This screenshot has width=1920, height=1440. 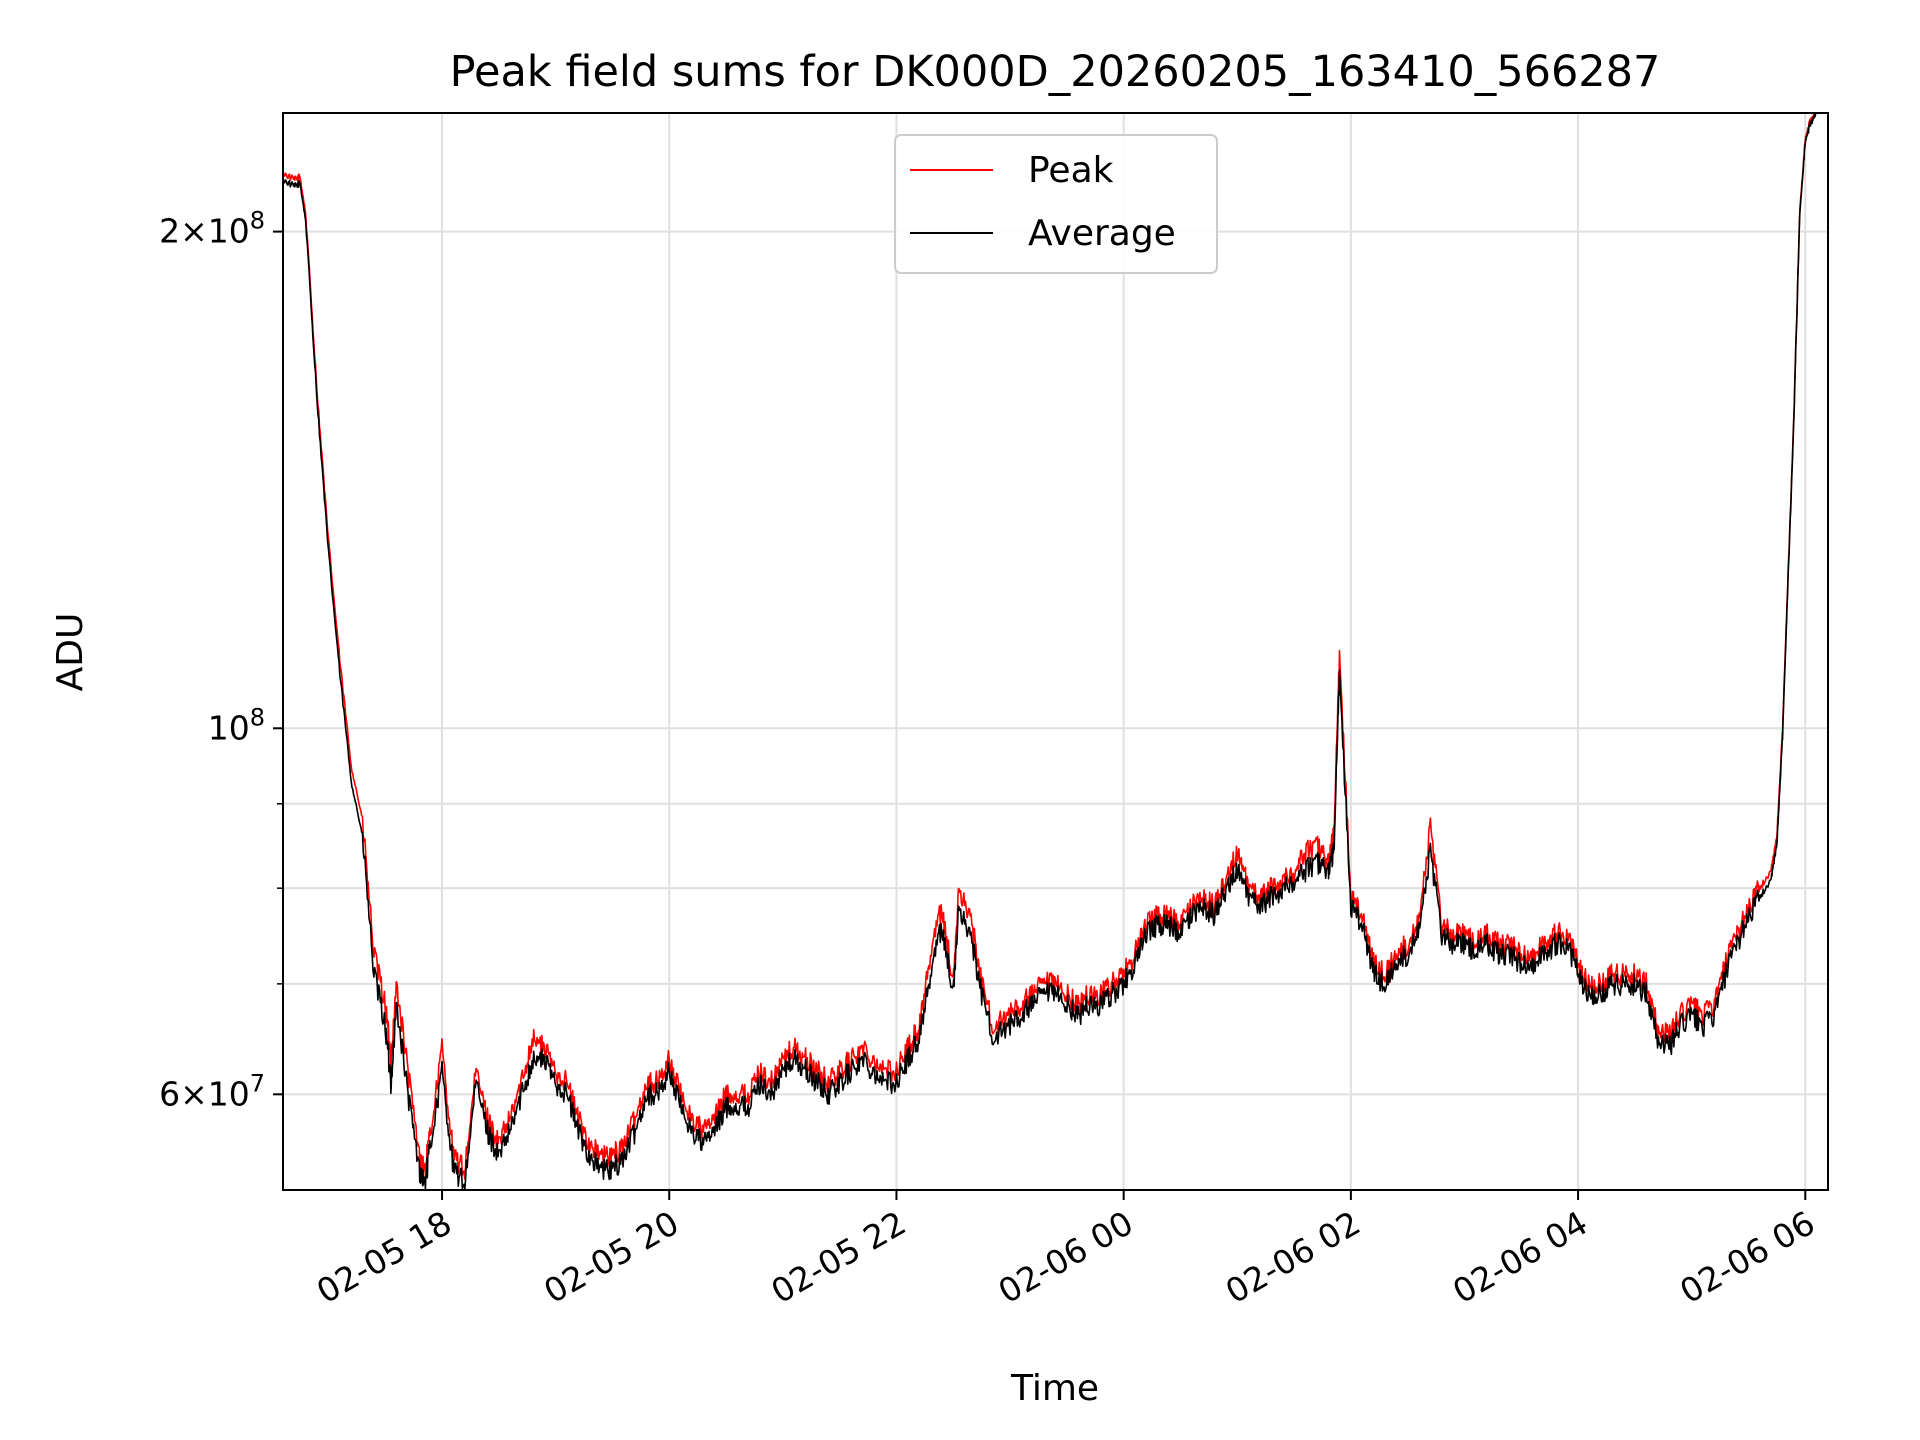 I want to click on y-axis-label: ADU, so click(x=70, y=652).